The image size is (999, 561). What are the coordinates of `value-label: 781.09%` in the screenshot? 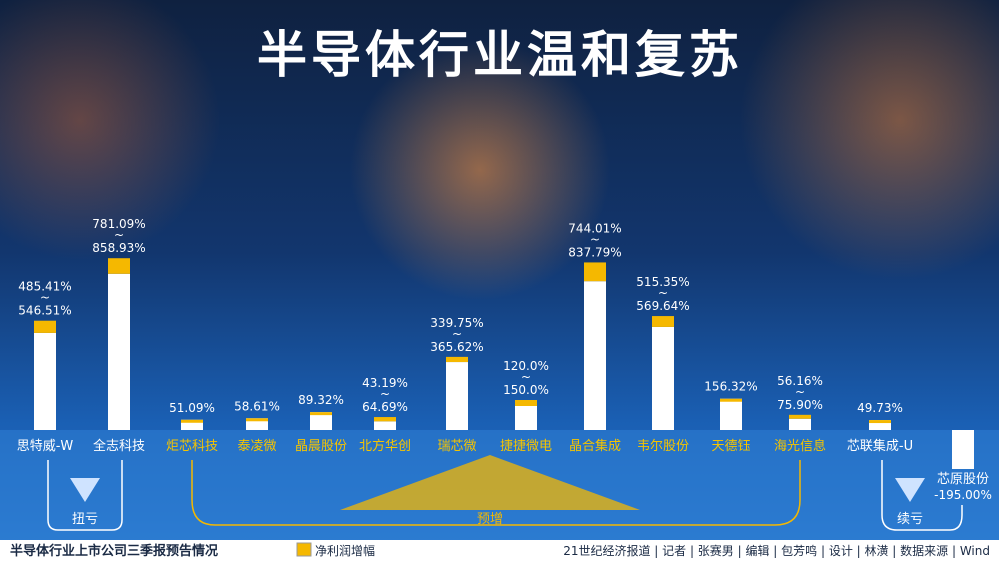 It's located at (118, 224).